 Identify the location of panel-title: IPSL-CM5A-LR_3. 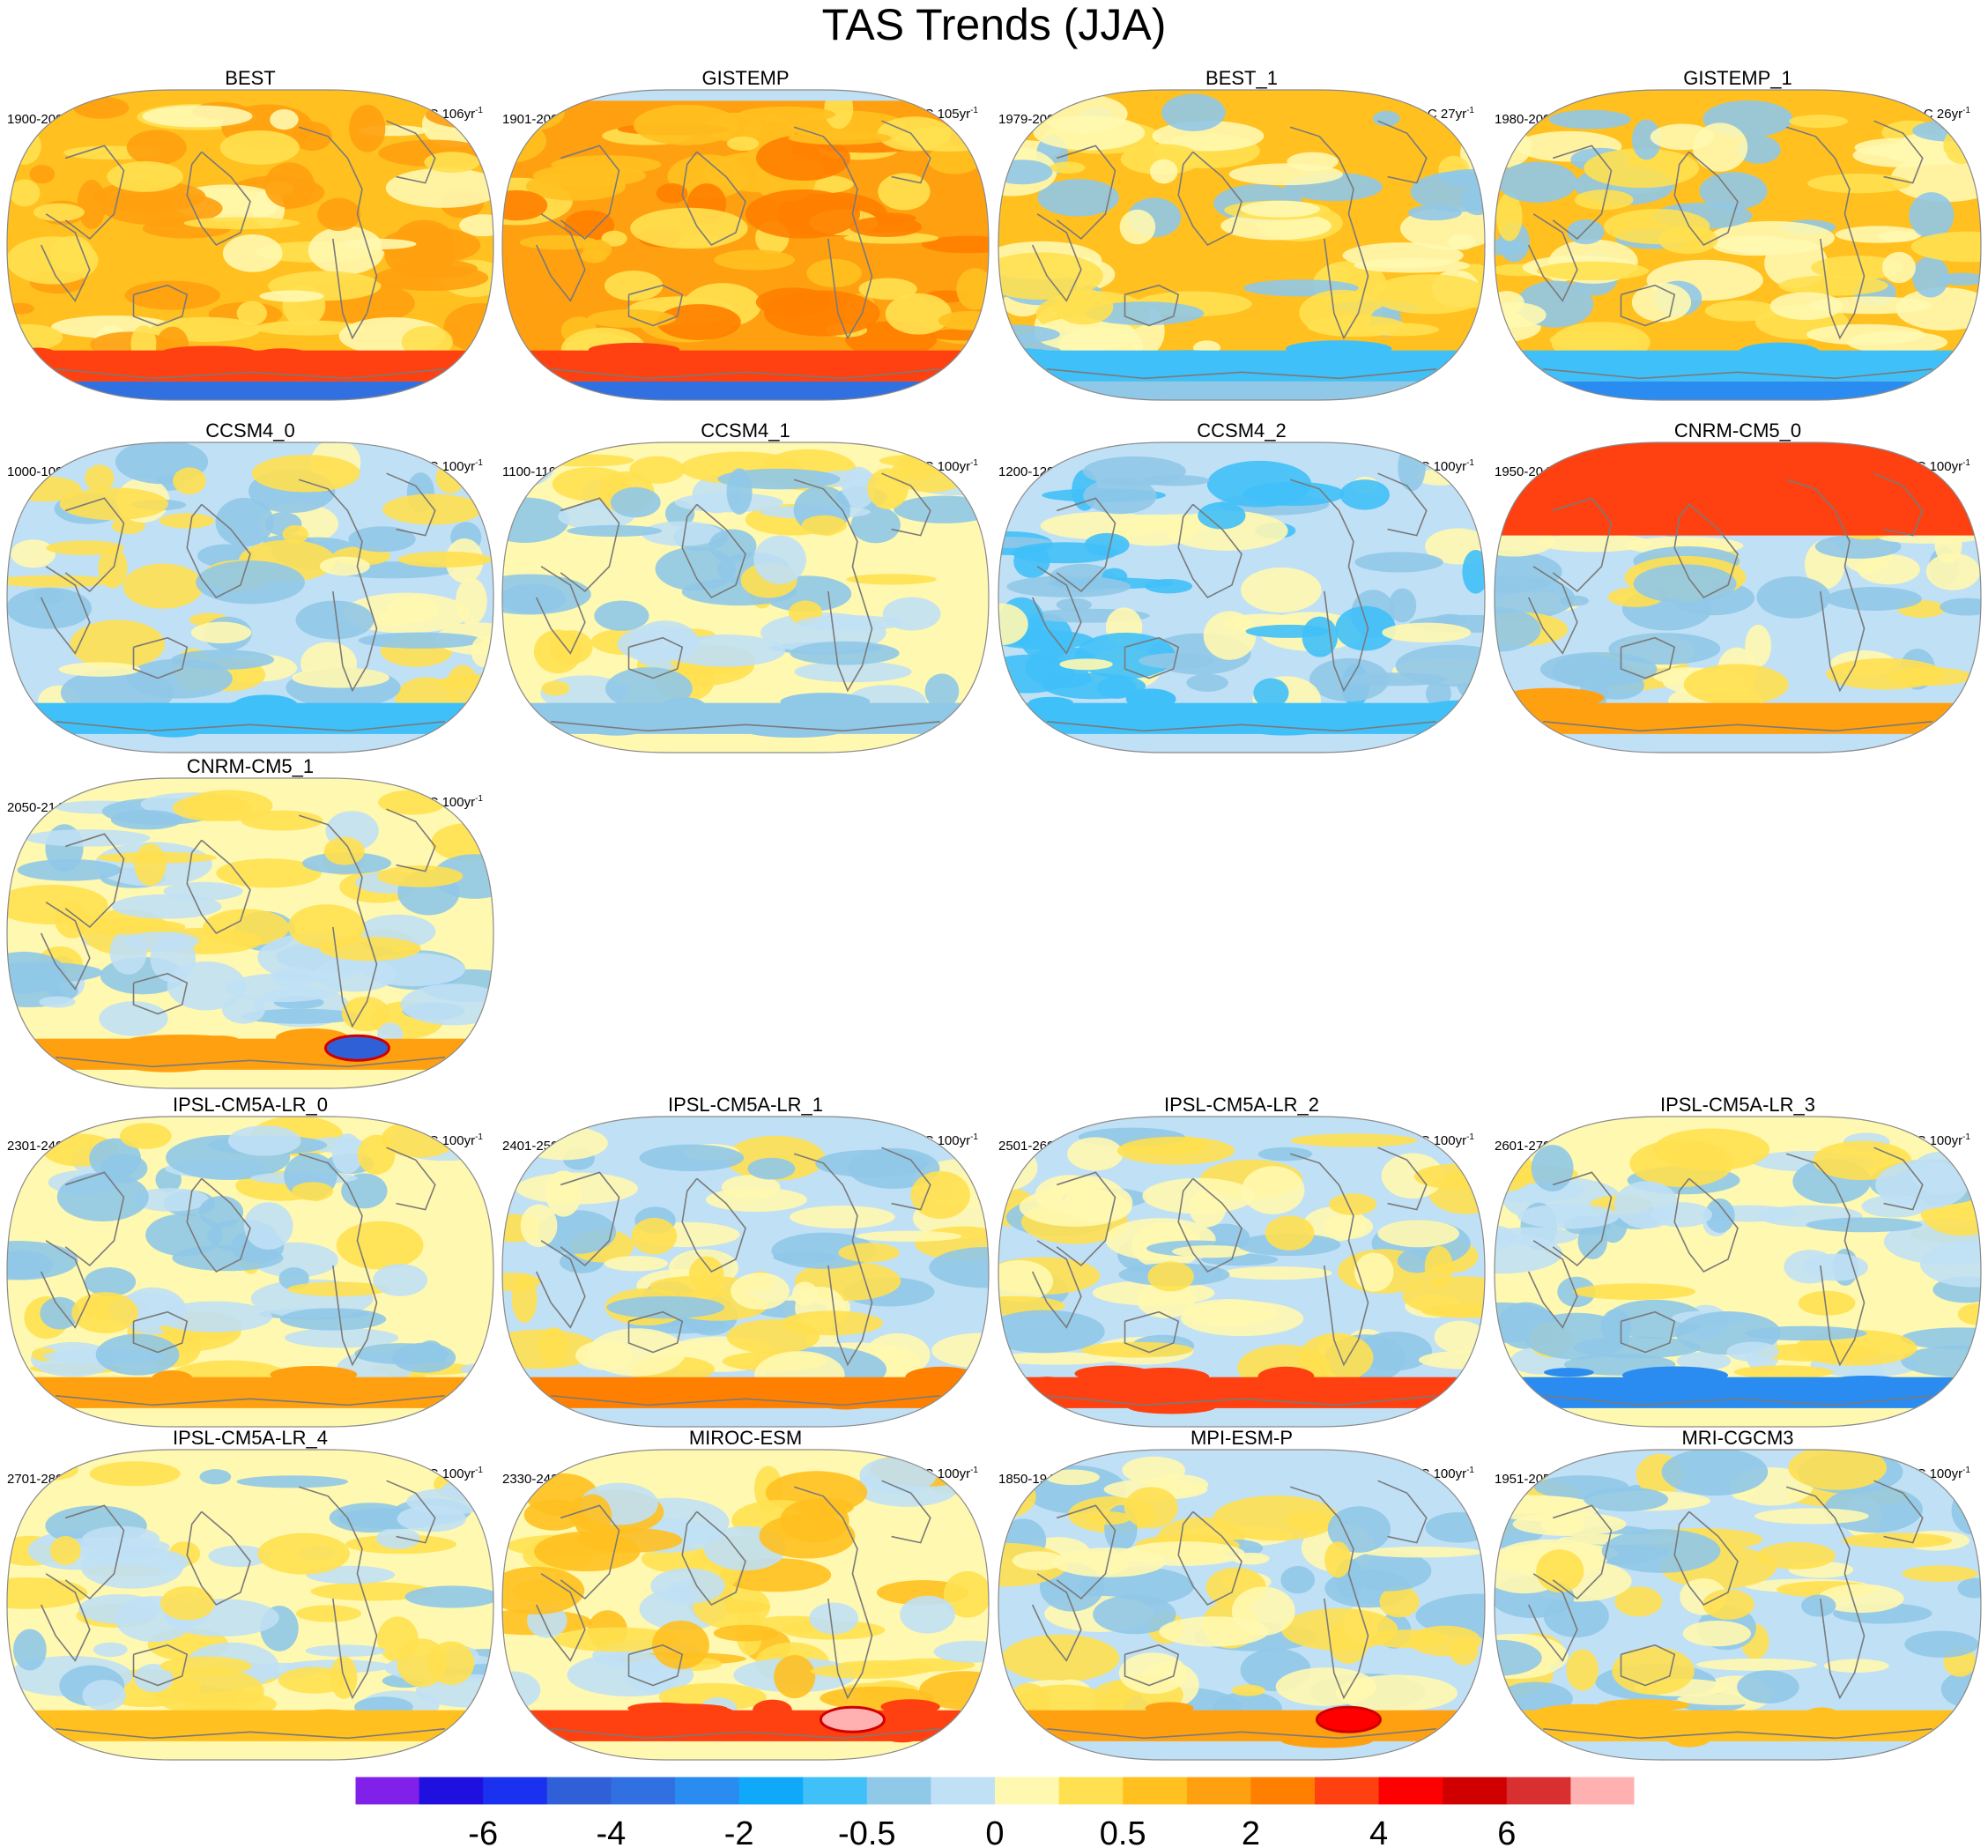
(1738, 1105).